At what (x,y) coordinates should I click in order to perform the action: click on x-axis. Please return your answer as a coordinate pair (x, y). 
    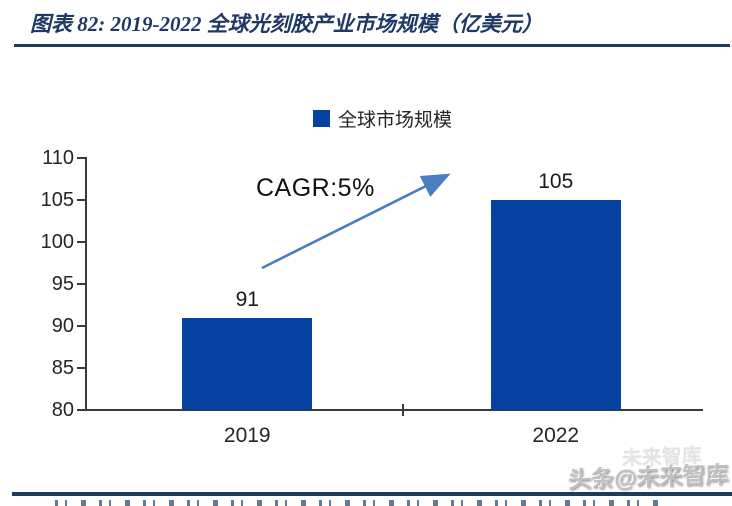
    Looking at the image, I should click on (394, 410).